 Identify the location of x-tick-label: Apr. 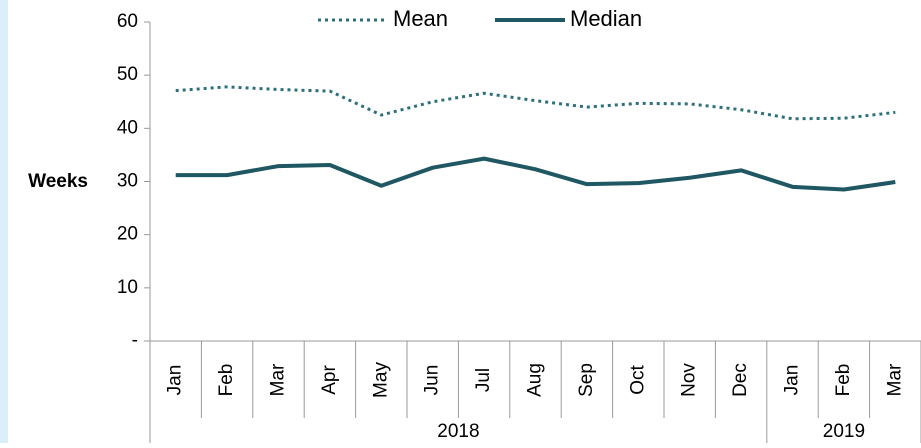
(329, 380).